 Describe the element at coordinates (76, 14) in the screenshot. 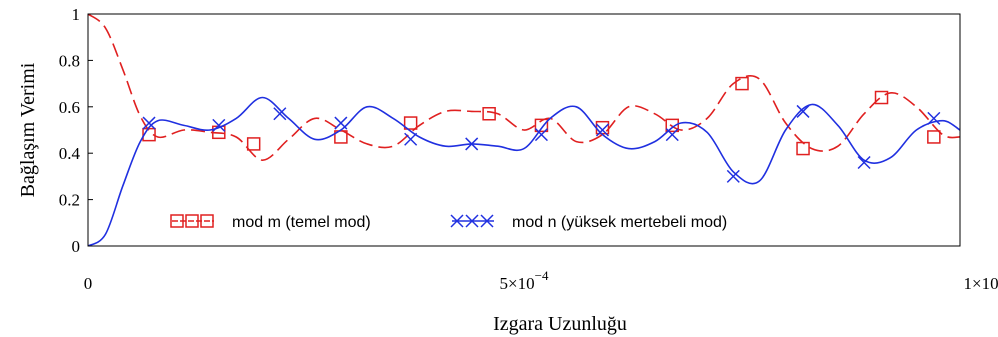

I see `y-tick-label: 1` at that location.